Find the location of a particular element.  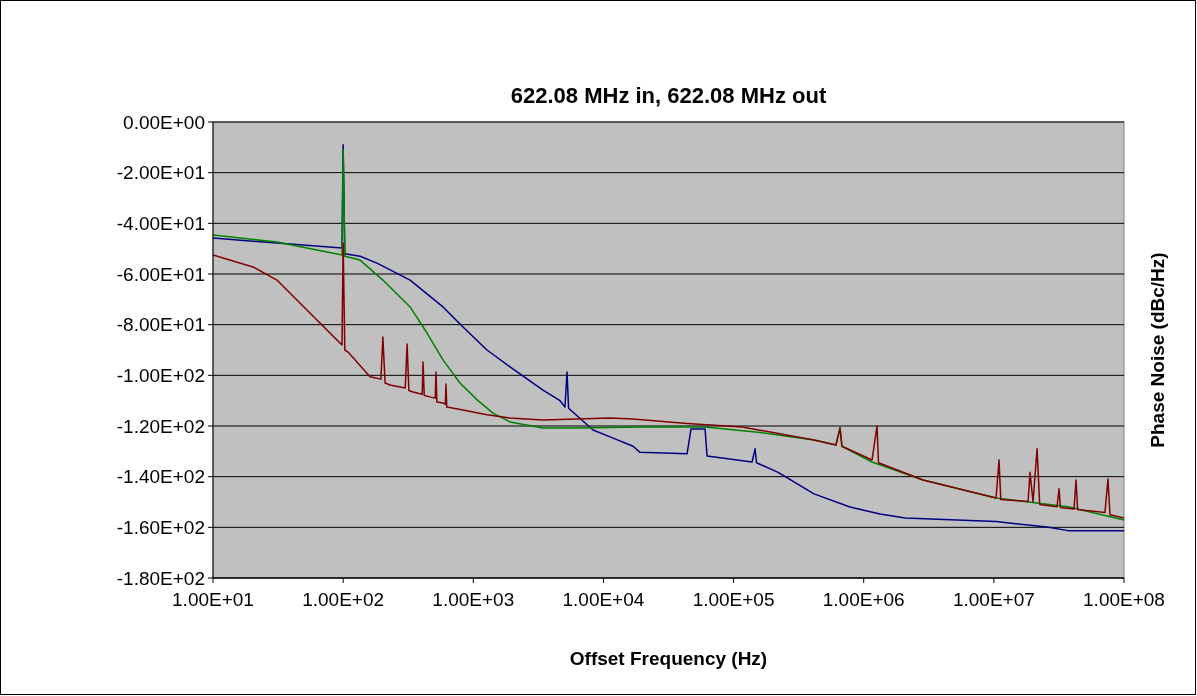

x-axis-title: Offset Frequency (Hz) is located at coordinates (668, 658).